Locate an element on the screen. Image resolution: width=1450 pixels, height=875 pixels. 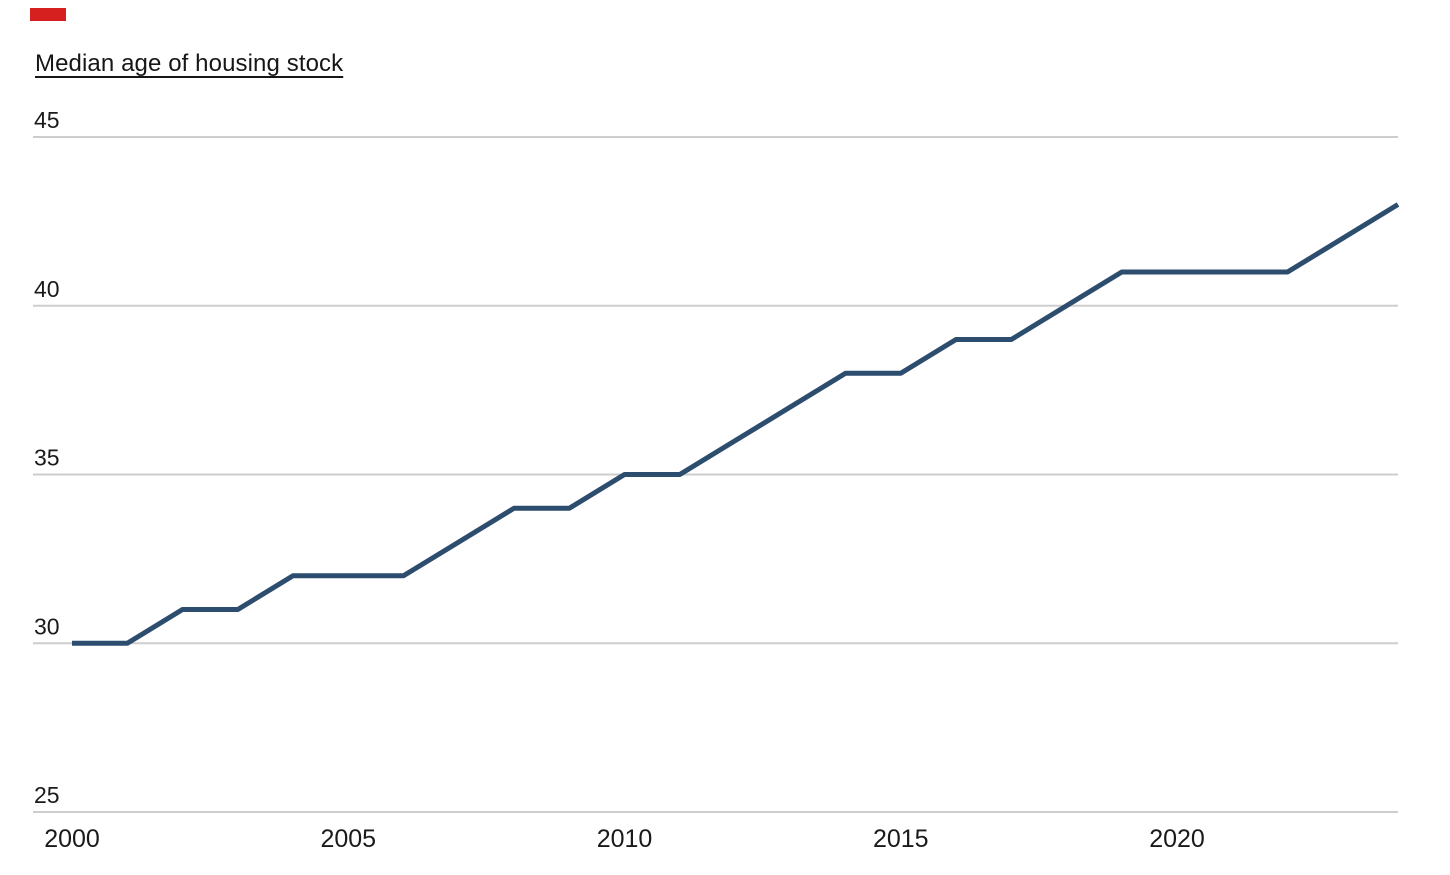
x-axis-tick-label: 2010 is located at coordinates (625, 839).